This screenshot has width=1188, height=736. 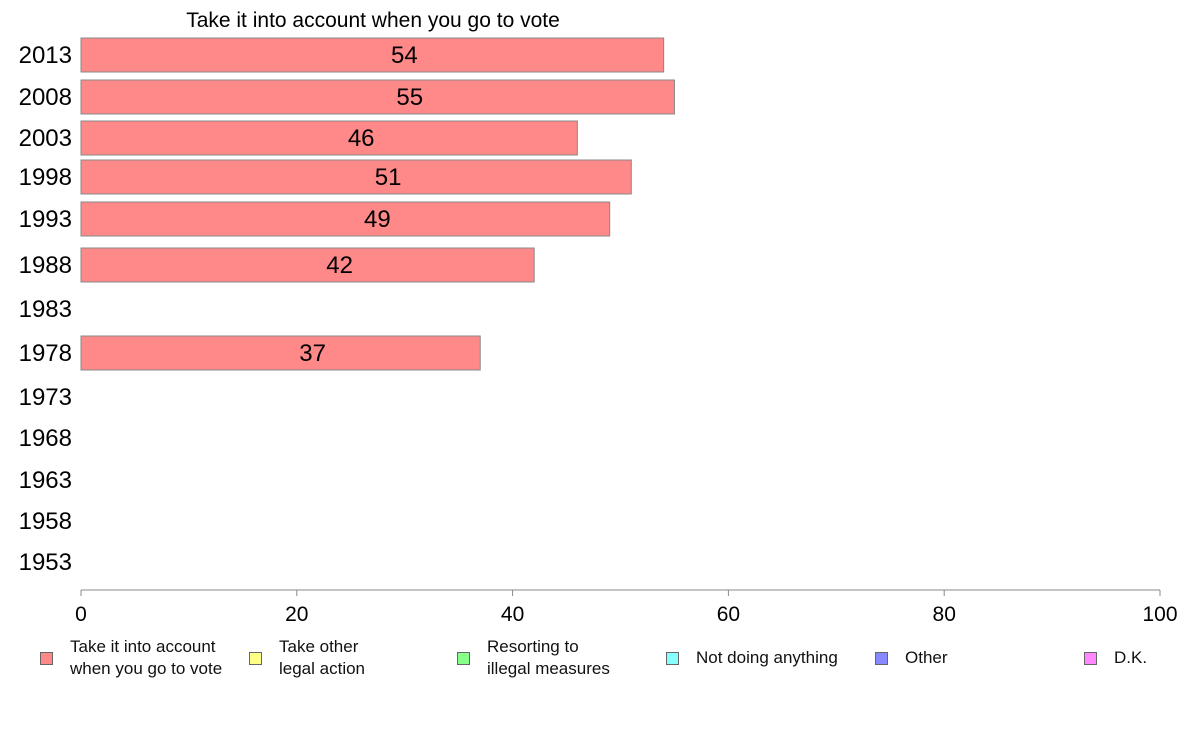 I want to click on y-tick-label: 1983, so click(x=45, y=309).